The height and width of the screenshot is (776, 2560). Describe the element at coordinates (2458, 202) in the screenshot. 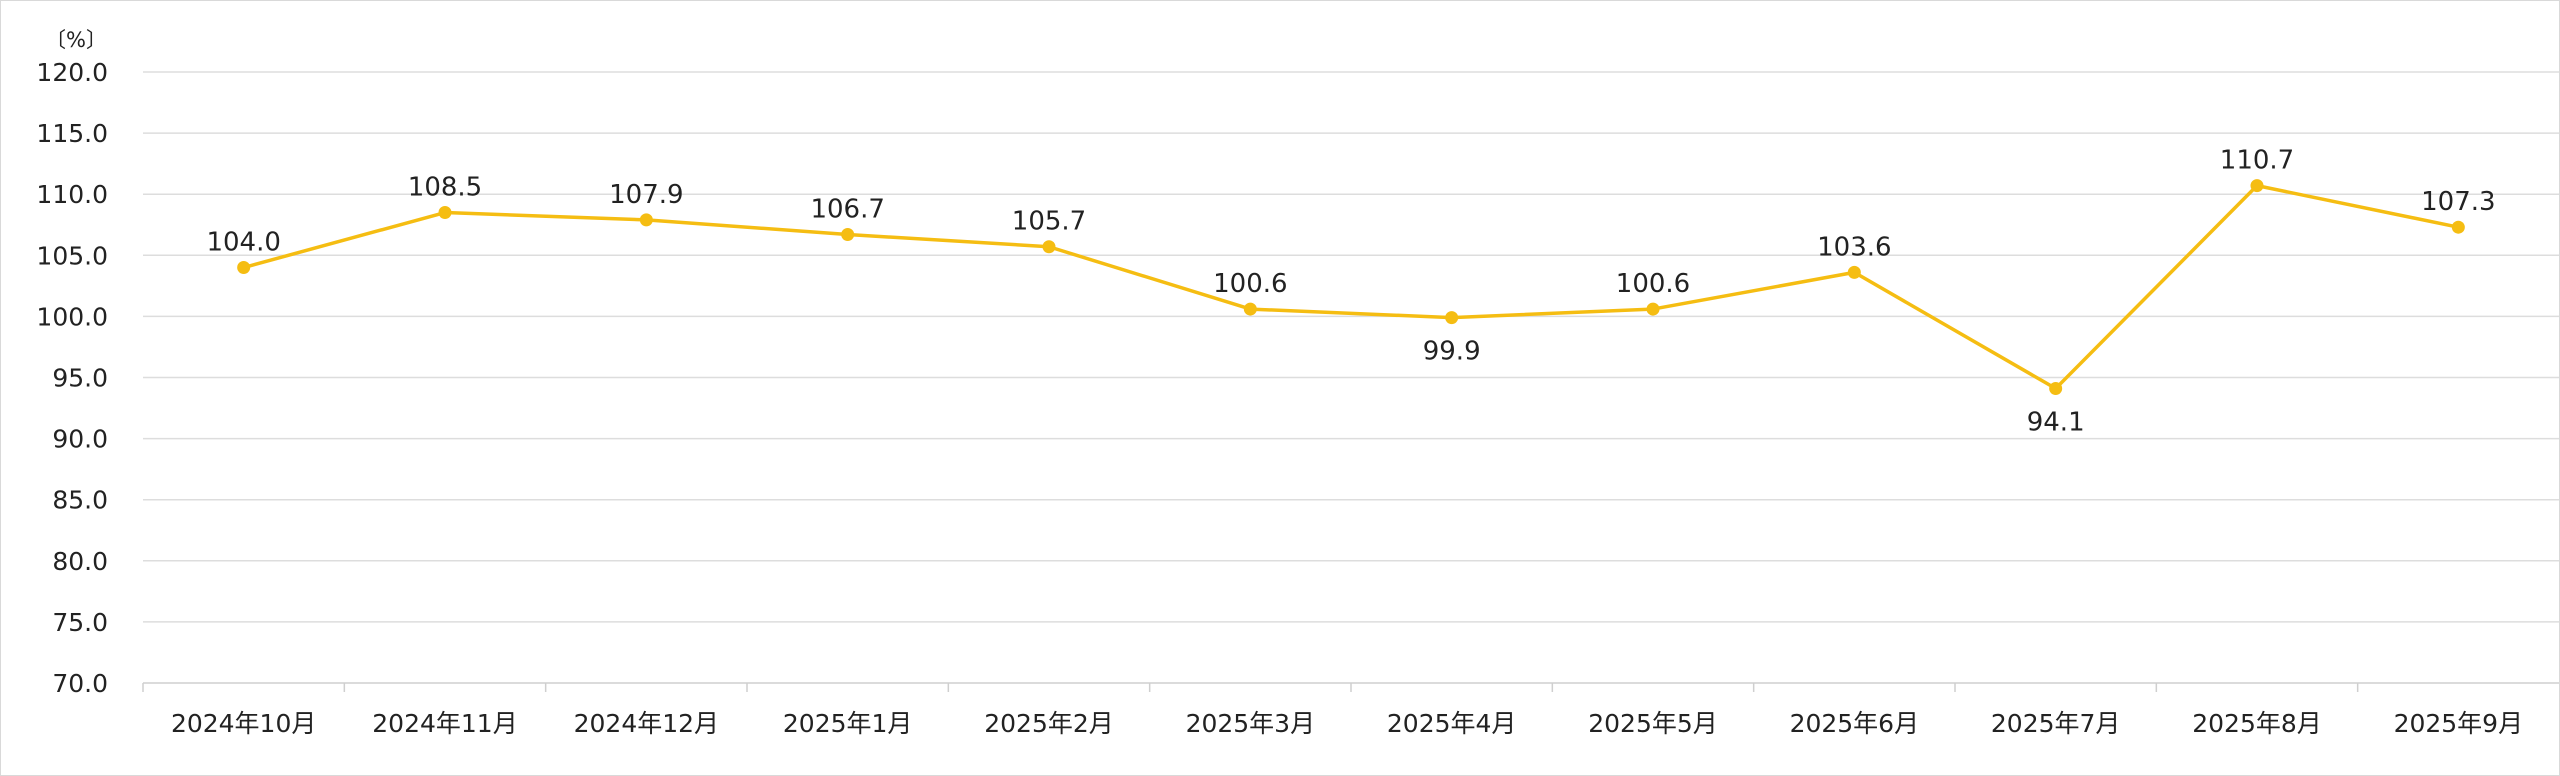

I see `data-label: 107.3` at that location.